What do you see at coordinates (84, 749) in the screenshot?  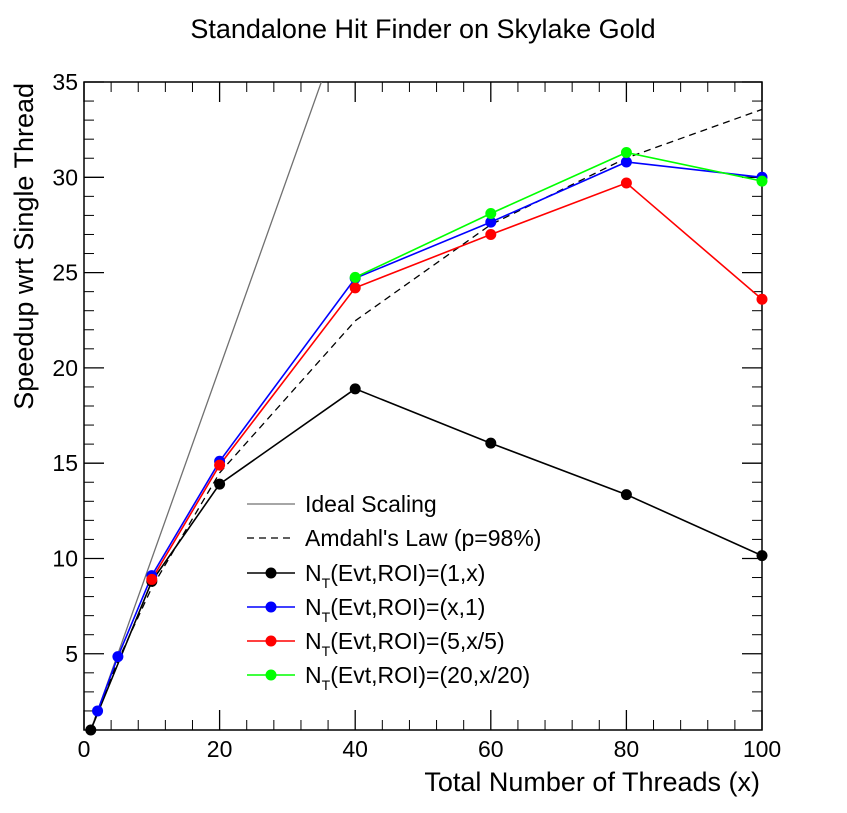 I see `x-tick-label: 0` at bounding box center [84, 749].